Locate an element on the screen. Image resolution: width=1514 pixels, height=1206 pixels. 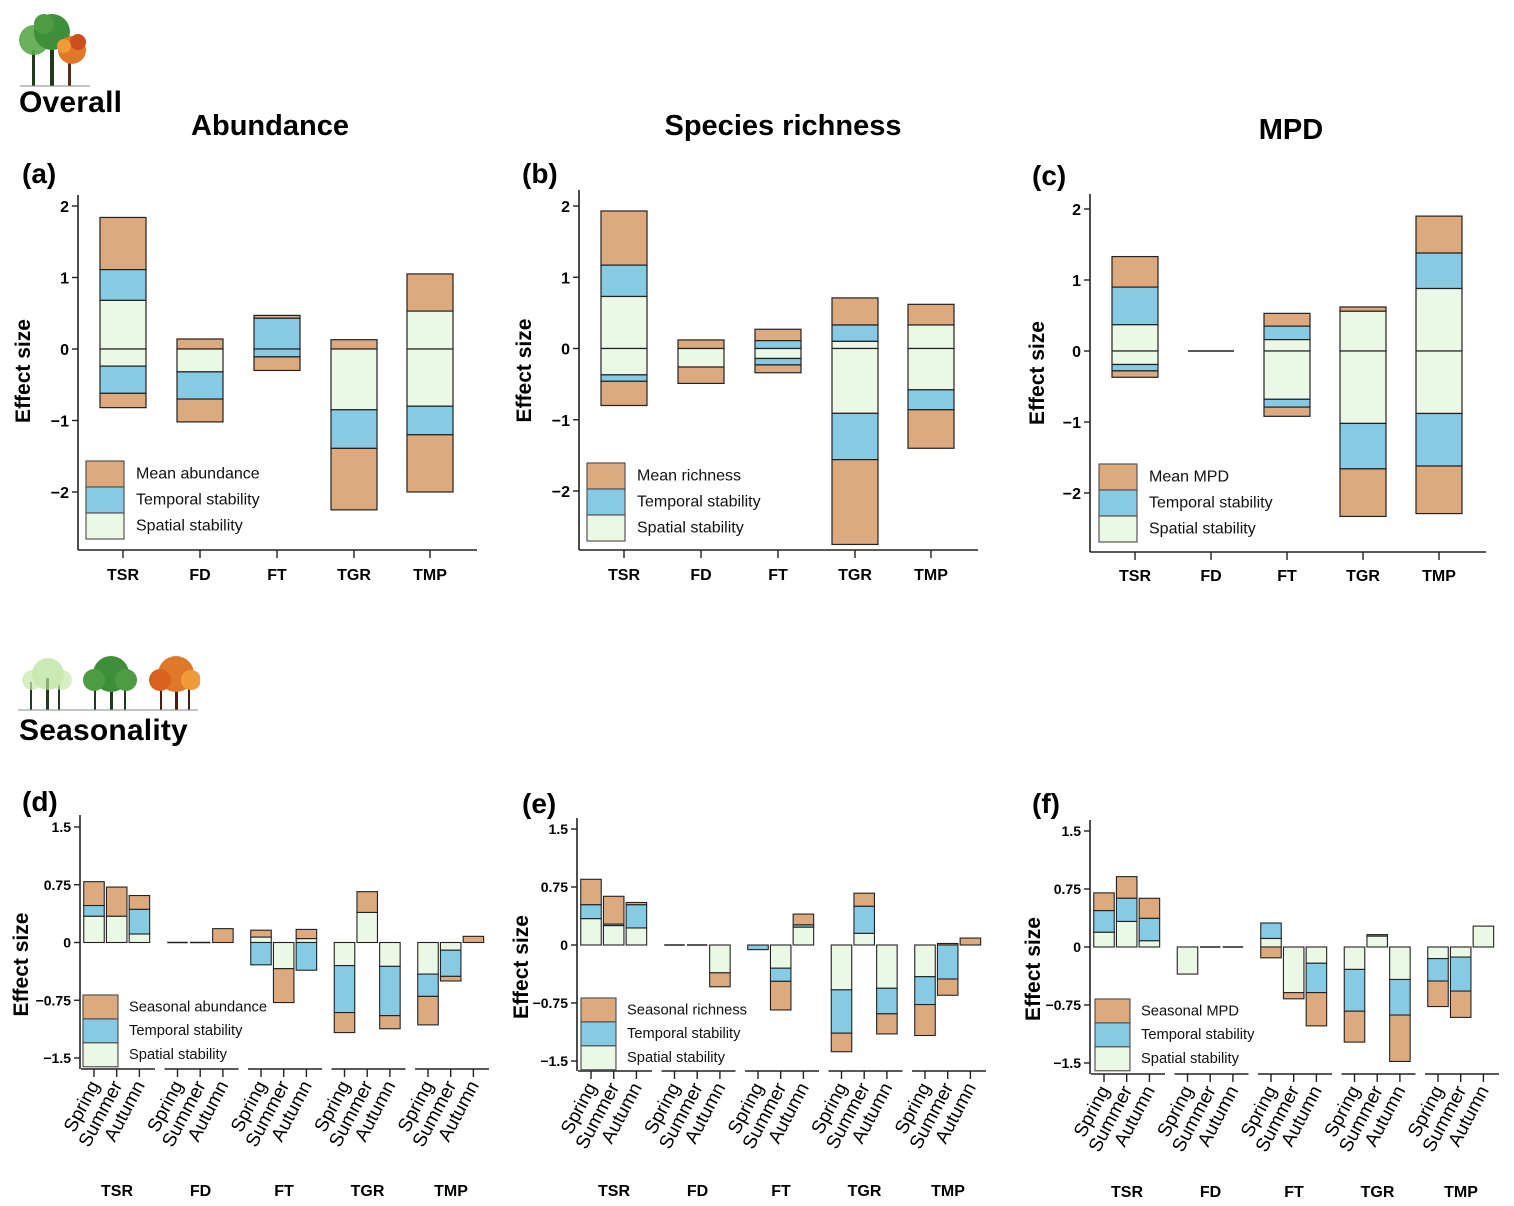
column-title-species-richness: Species richness is located at coordinates (783, 126).